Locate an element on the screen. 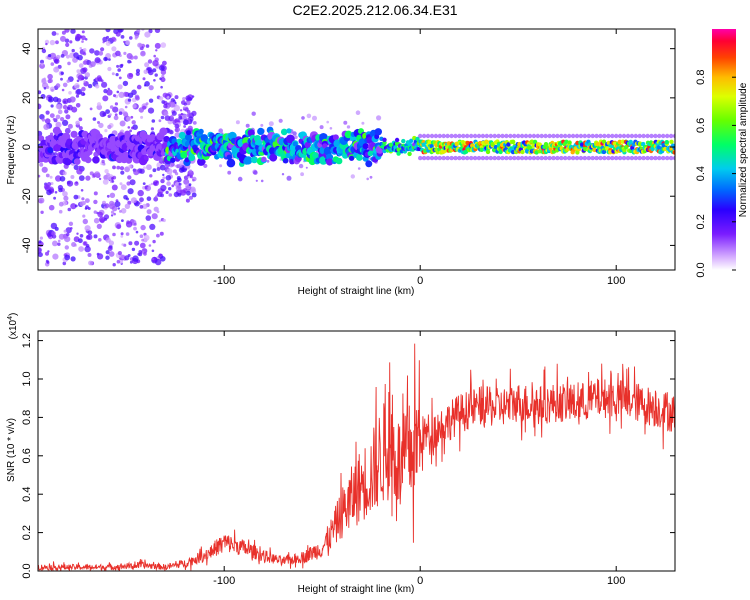 Image resolution: width=750 pixels, height=600 pixels. y-tick-label: 0.8 is located at coordinates (27, 417).